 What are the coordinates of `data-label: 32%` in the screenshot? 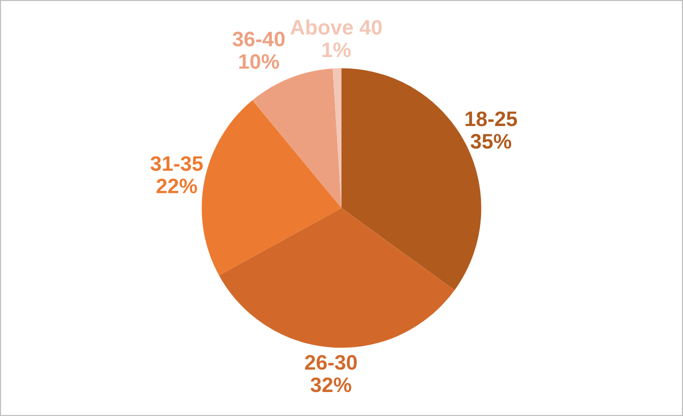 It's located at (331, 384).